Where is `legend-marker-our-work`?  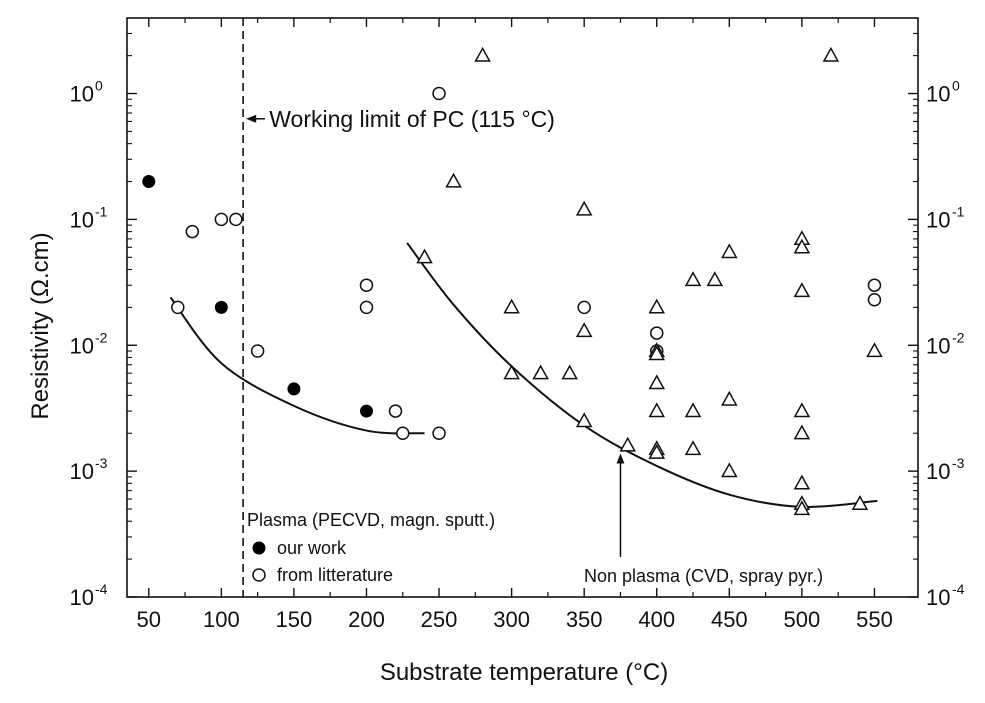
legend-marker-our-work is located at coordinates (259, 548).